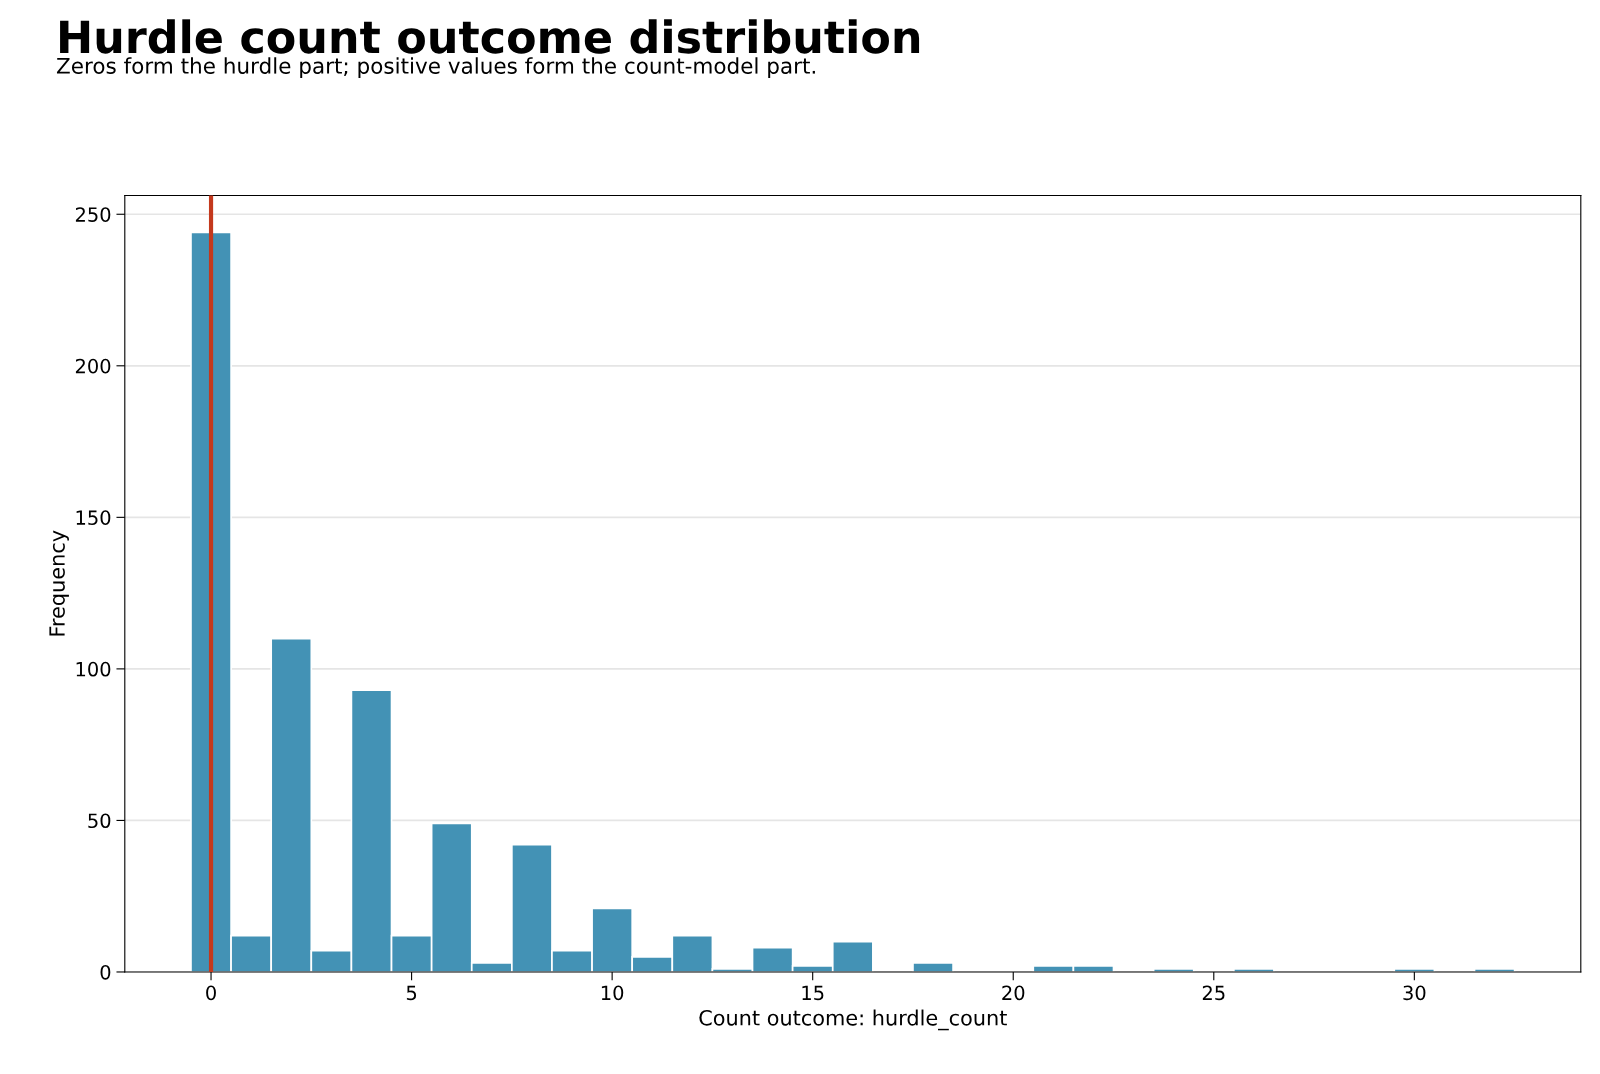  What do you see at coordinates (411, 993) in the screenshot?
I see `x-tick-label: 5` at bounding box center [411, 993].